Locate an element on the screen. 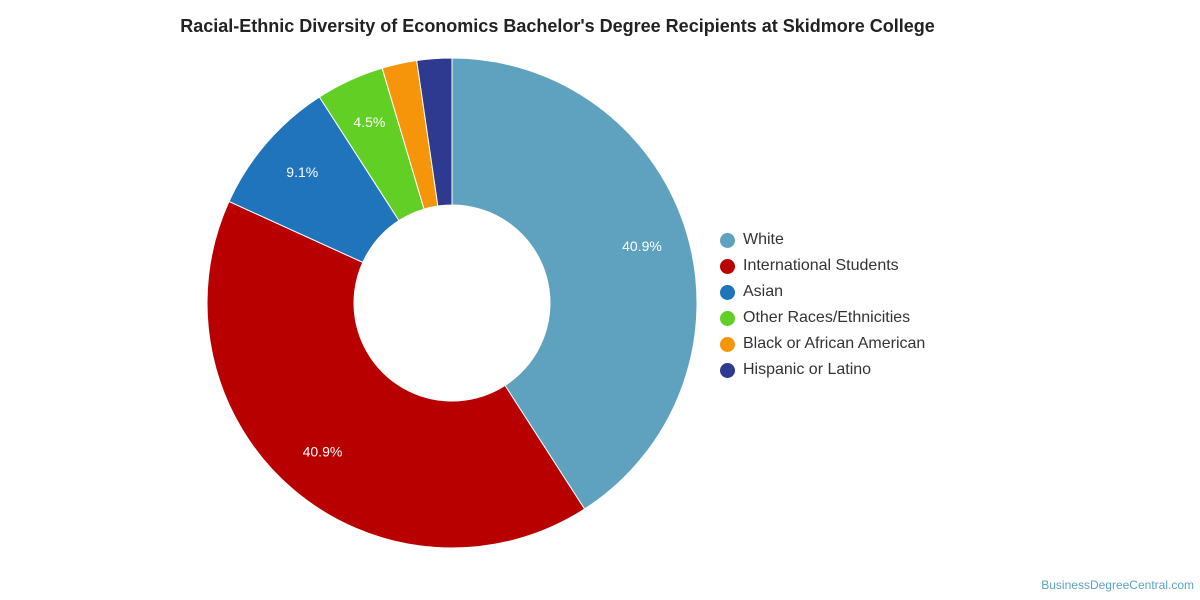  legend-label: Black or African American is located at coordinates (834, 343).